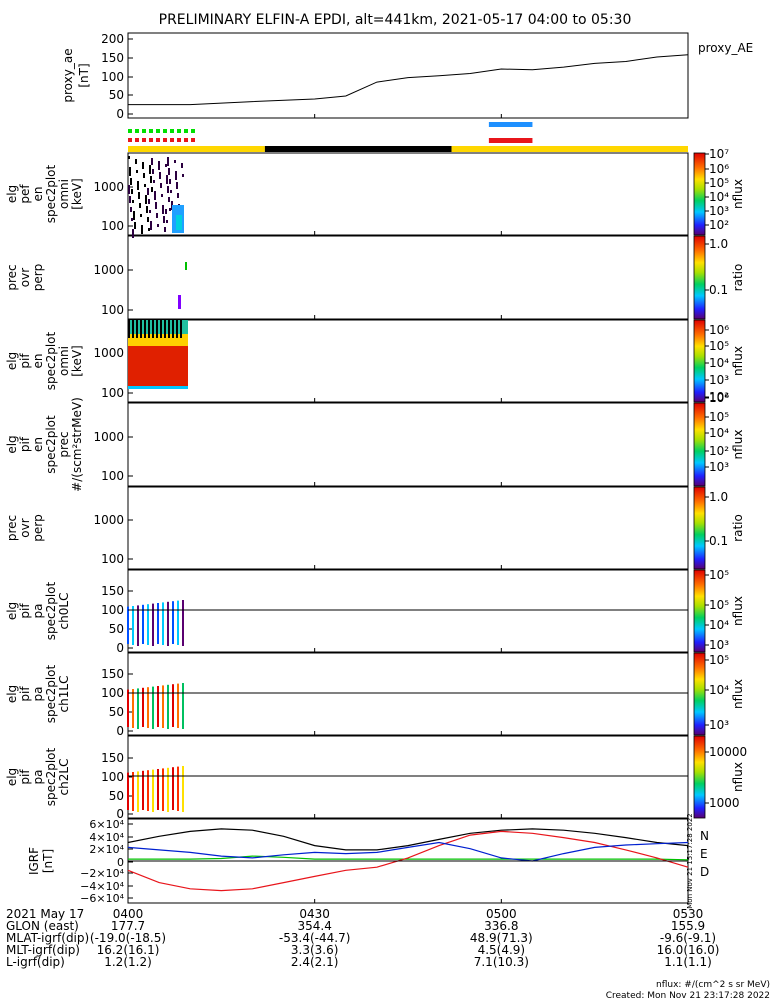  Describe the element at coordinates (38, 777) in the screenshot. I see `y-axis-label: pa` at that location.